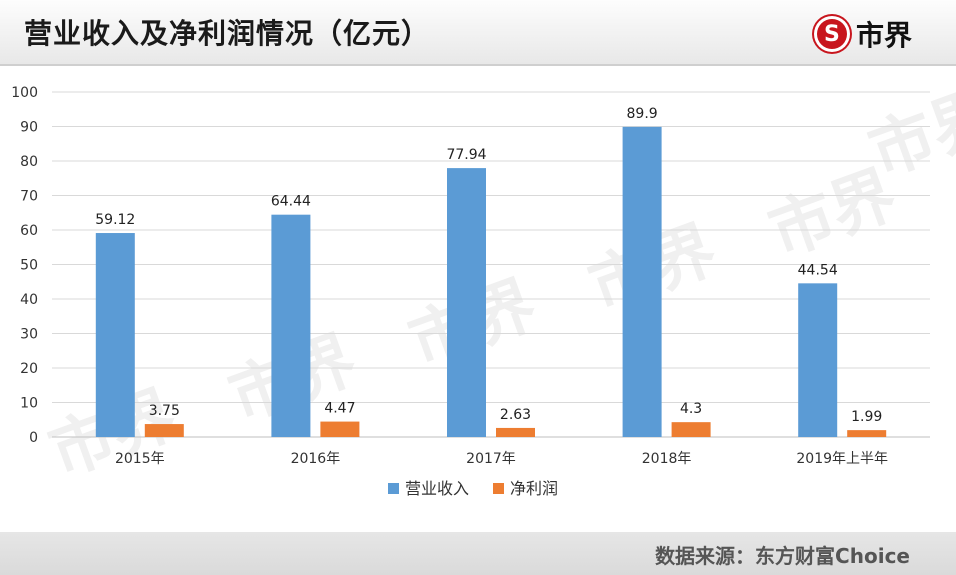 This screenshot has width=956, height=575. I want to click on profit-value-label: 3.75, so click(164, 411).